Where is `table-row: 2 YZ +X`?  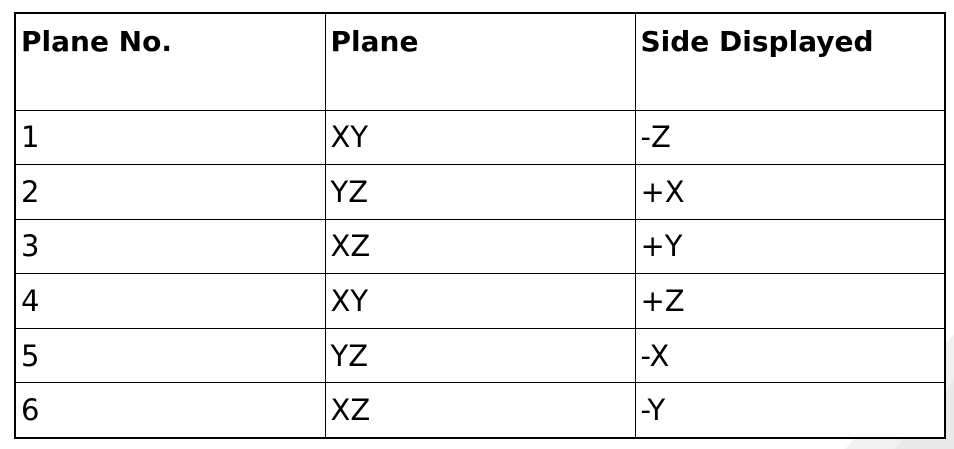 table-row: 2 YZ +X is located at coordinates (480, 192).